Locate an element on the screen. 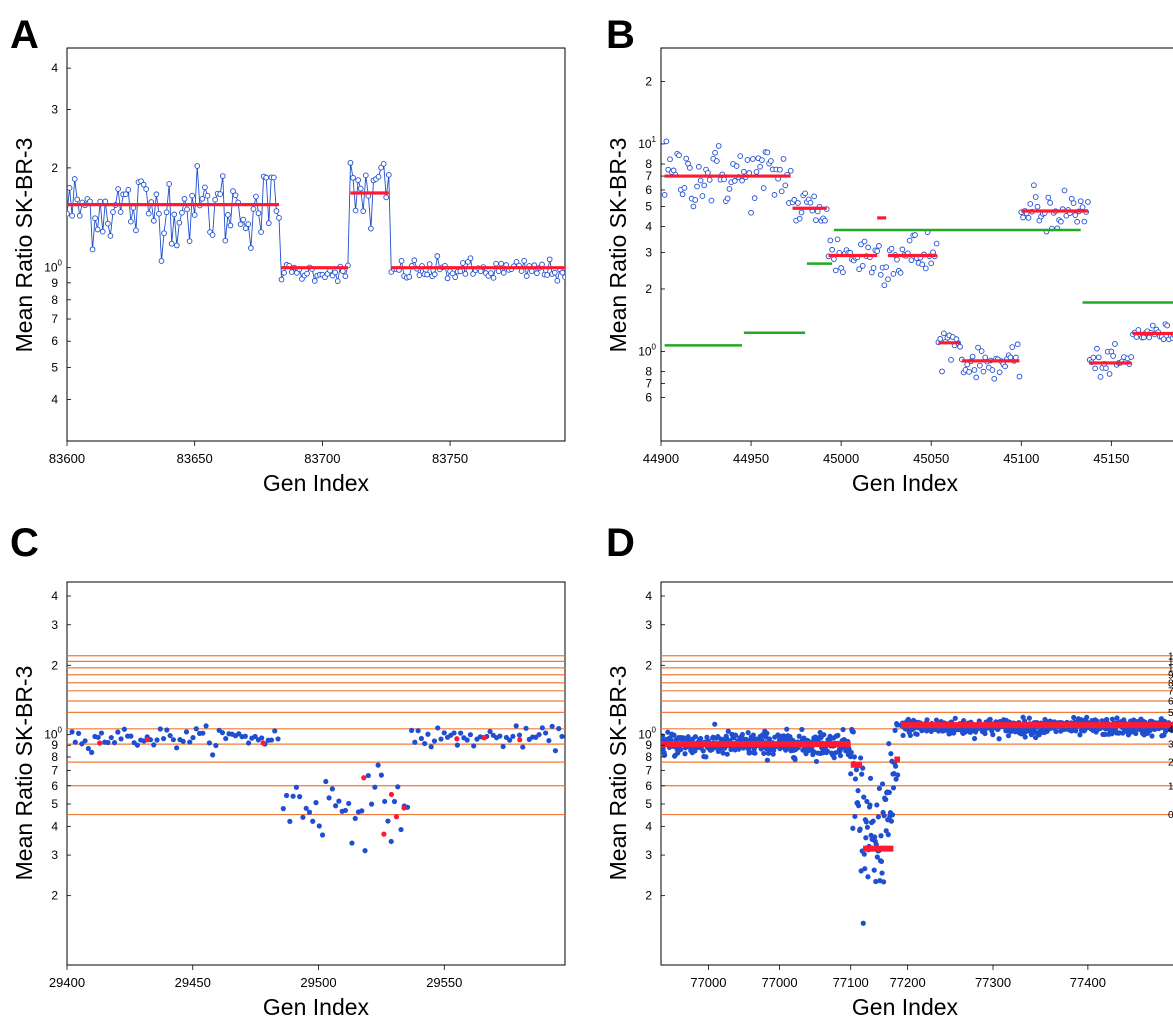 Image resolution: width=1173 pixels, height=1021 pixels. y-tick-label: 4 is located at coordinates (54, 596).